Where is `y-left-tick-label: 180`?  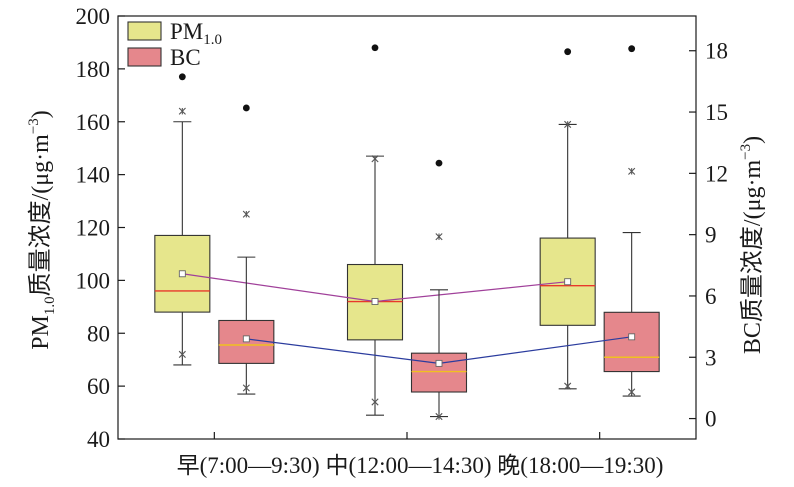 y-left-tick-label: 180 is located at coordinates (93, 69).